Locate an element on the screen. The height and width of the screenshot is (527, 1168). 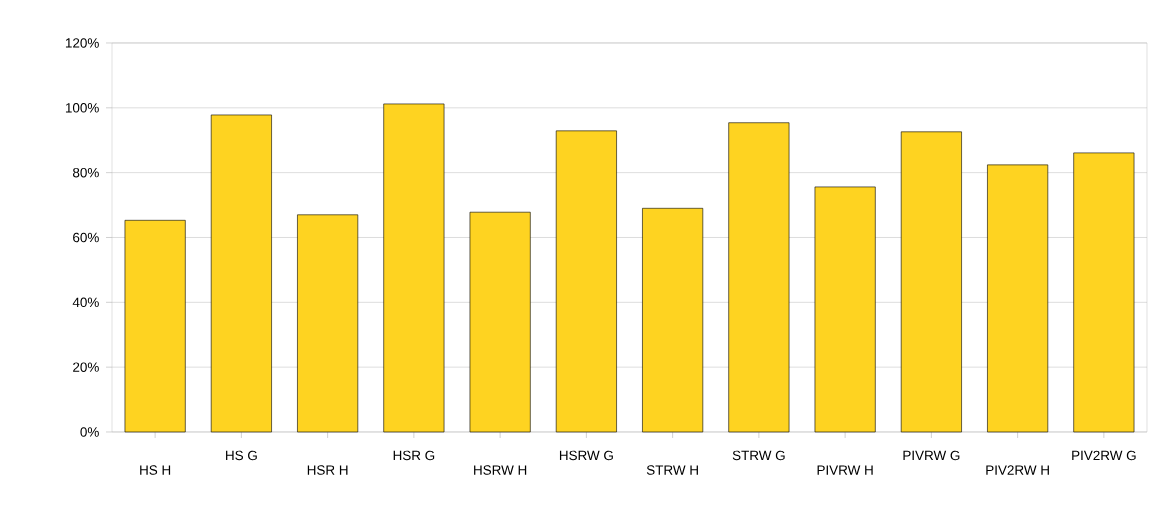
y-tick-label: 40% is located at coordinates (85, 302).